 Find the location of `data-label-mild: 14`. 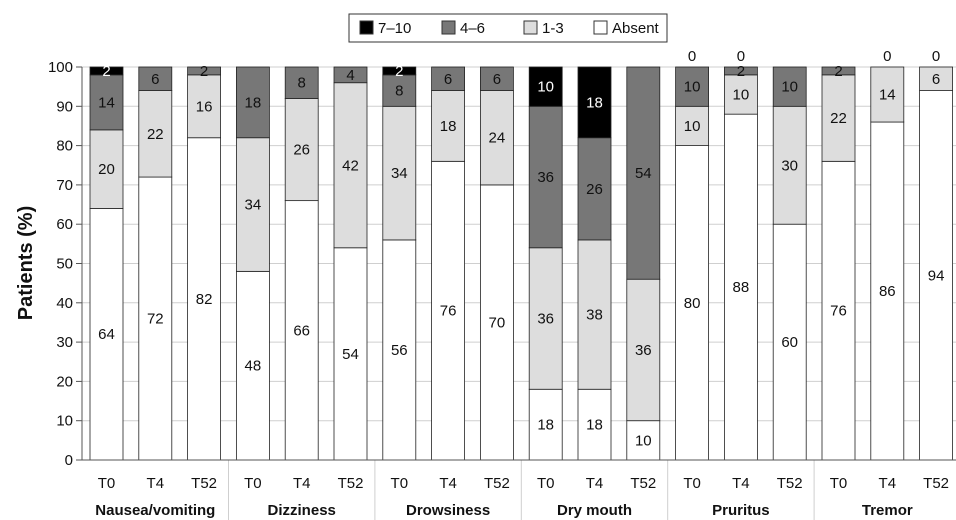

data-label-mild: 14 is located at coordinates (887, 95).